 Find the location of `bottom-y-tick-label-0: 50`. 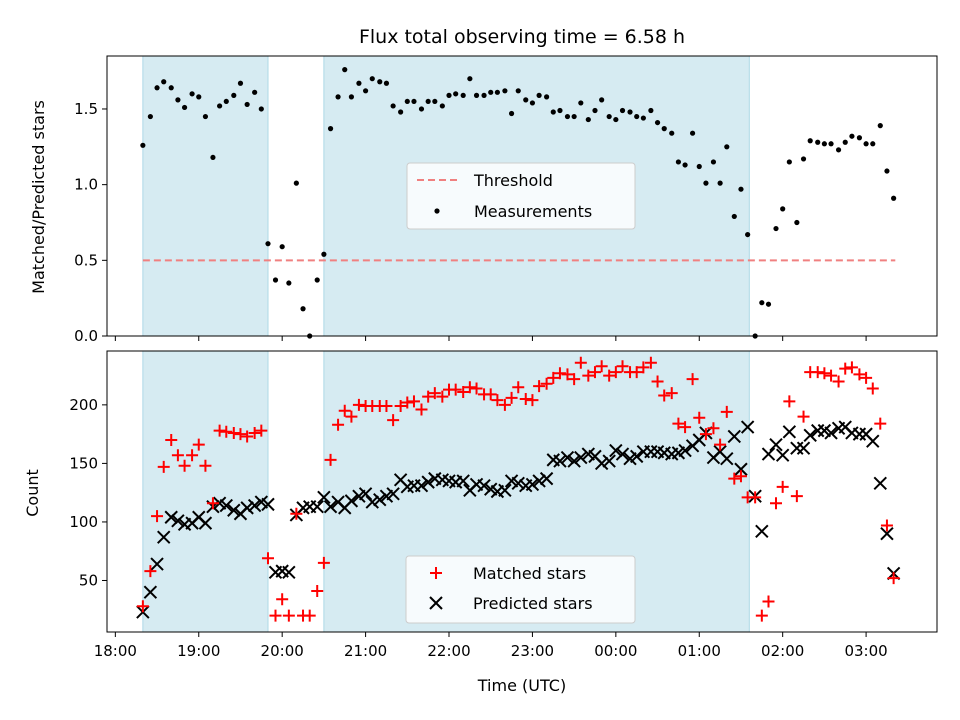

bottom-y-tick-label-0: 50 is located at coordinates (88, 580).